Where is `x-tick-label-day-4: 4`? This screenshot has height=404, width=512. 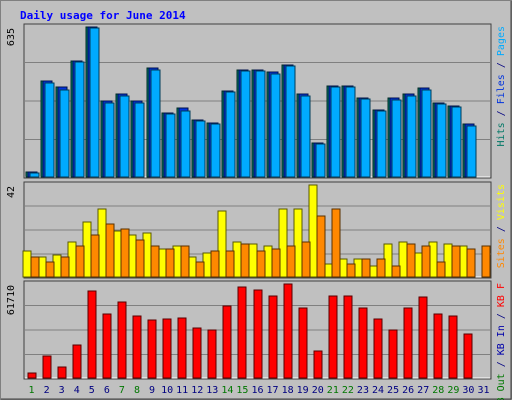 x-tick-label-day-4: 4 is located at coordinates (77, 390).